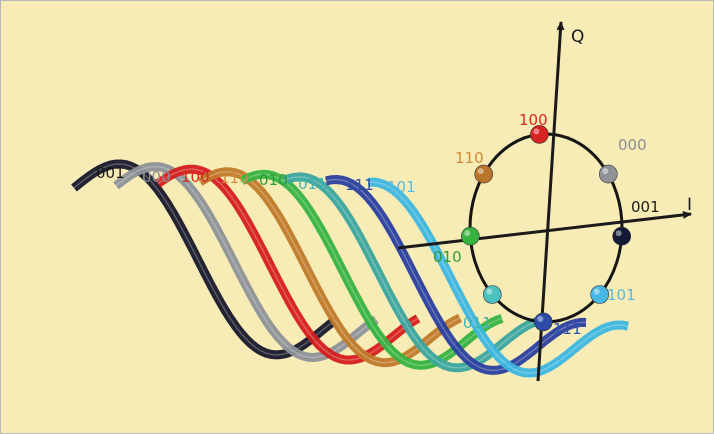 This screenshot has width=714, height=434. I want to click on point-label-010: 010, so click(447, 257).